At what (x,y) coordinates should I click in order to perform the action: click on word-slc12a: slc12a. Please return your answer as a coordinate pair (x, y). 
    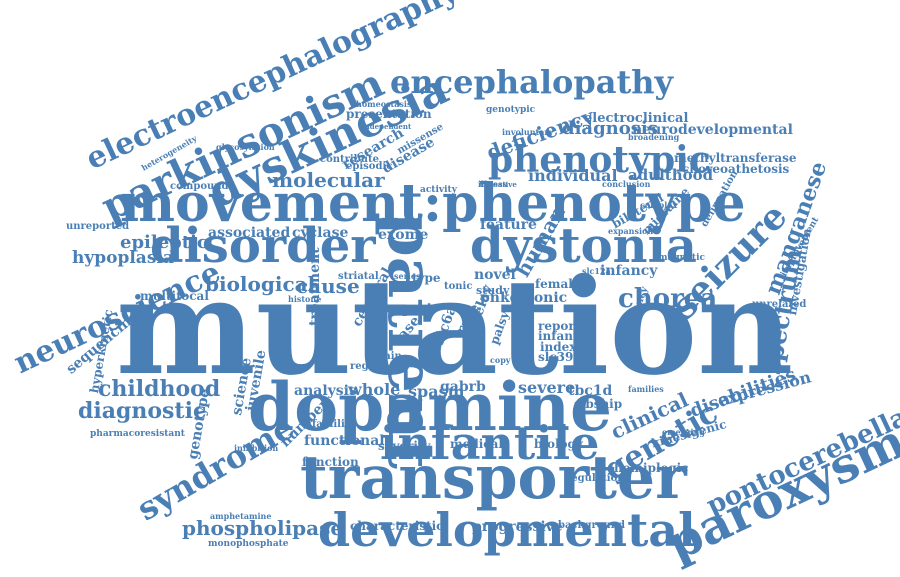
    Looking at the image, I should click on (596, 271).